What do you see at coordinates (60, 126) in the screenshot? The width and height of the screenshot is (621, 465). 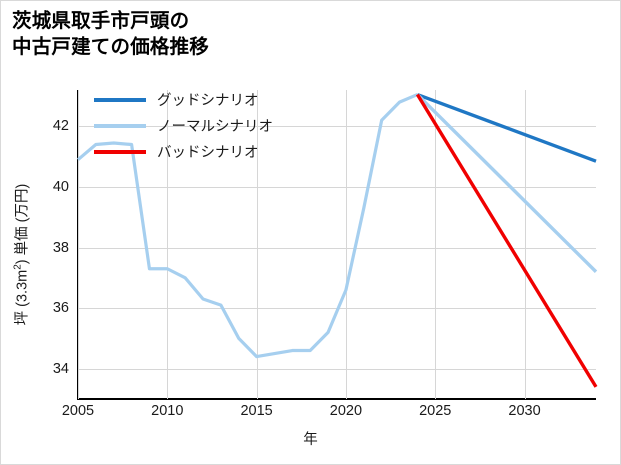 I see `y-tick-label: 42` at bounding box center [60, 126].